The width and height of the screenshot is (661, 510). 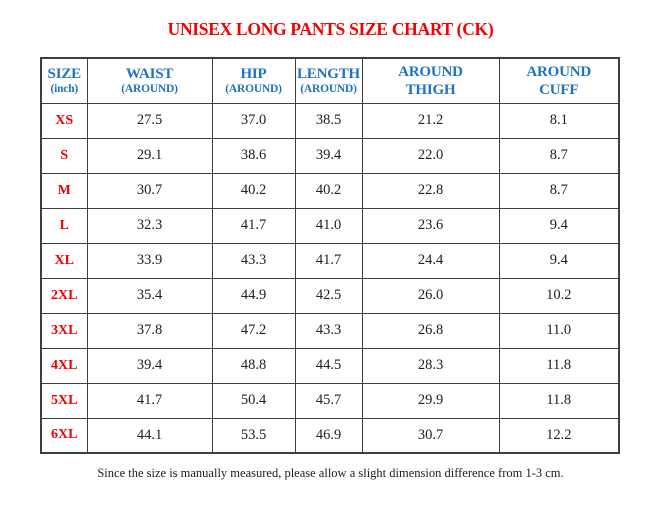 What do you see at coordinates (64, 190) in the screenshot?
I see `size-label: M` at bounding box center [64, 190].